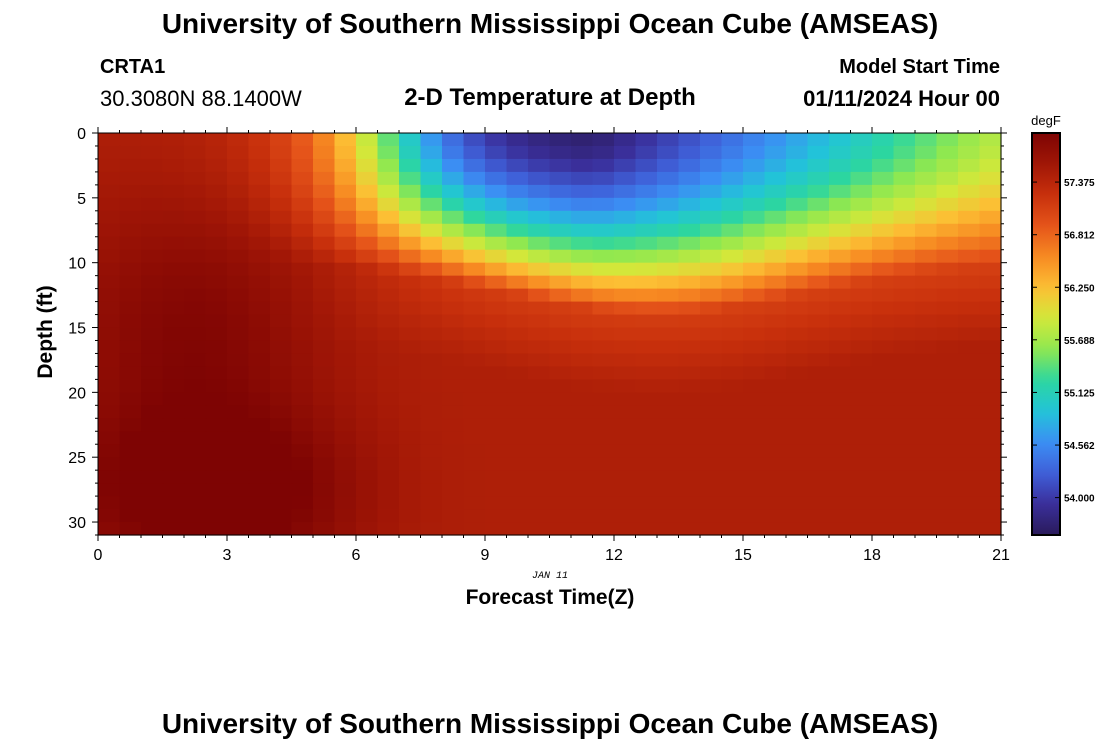 This screenshot has height=750, width=1100. Describe the element at coordinates (133, 67) in the screenshot. I see `station-id: CRTA1` at that location.